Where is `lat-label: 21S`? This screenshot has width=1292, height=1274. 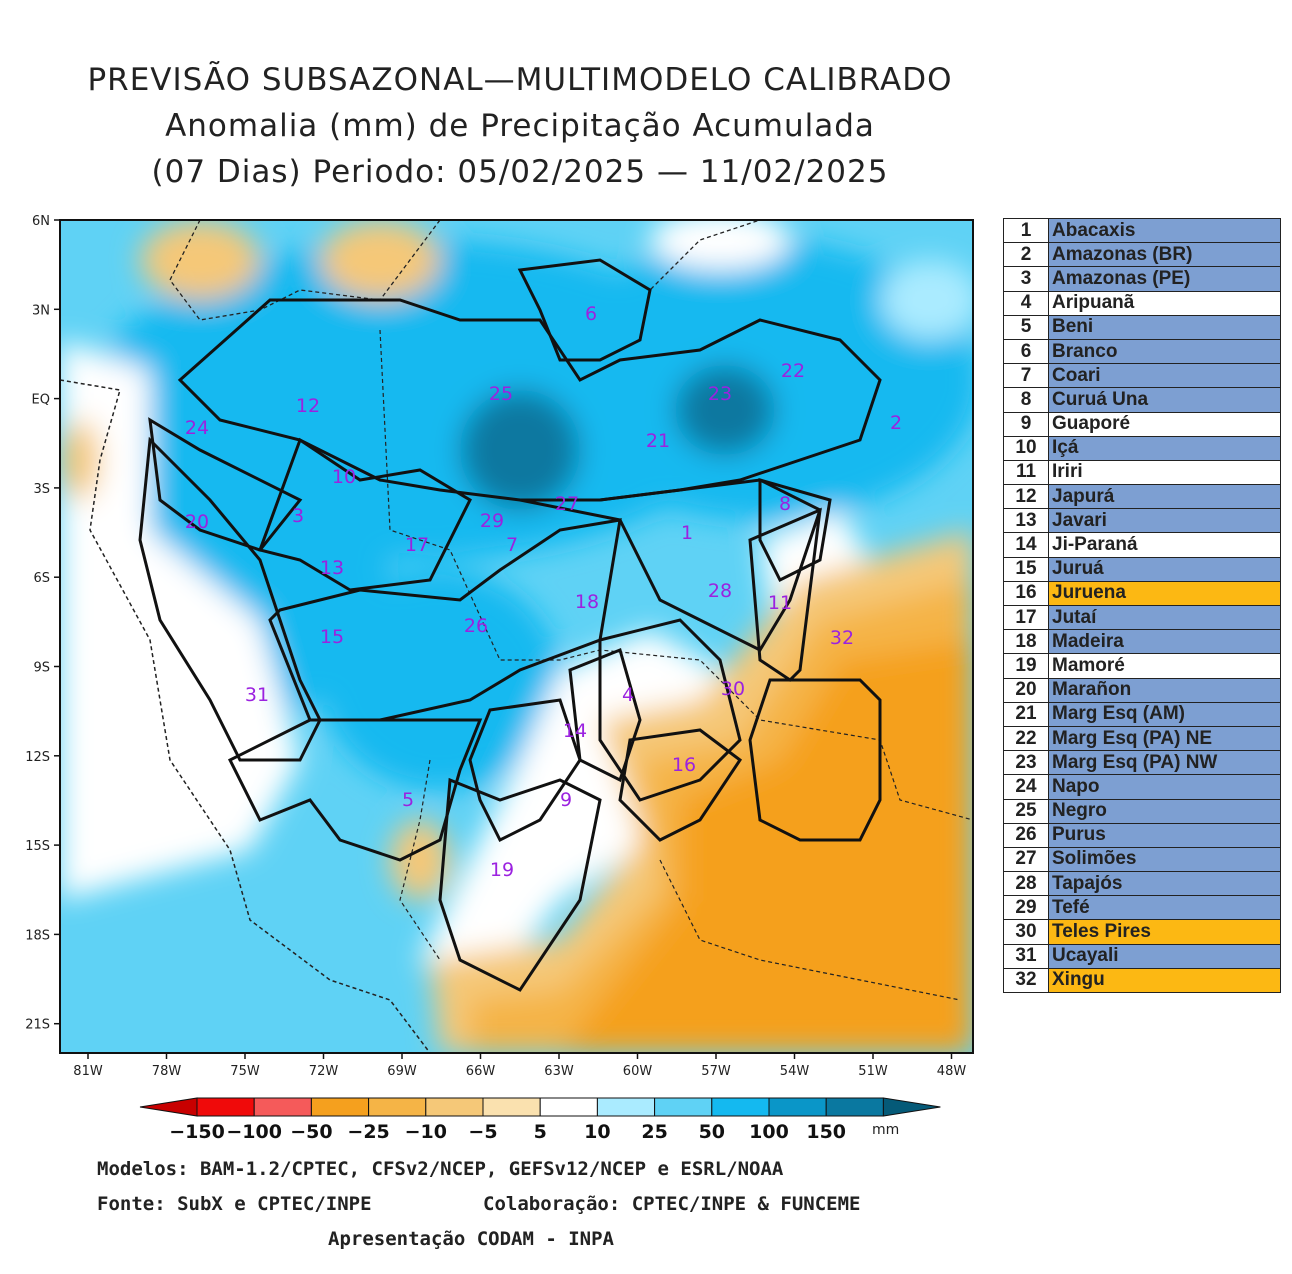 lat-label: 21S is located at coordinates (37, 1025).